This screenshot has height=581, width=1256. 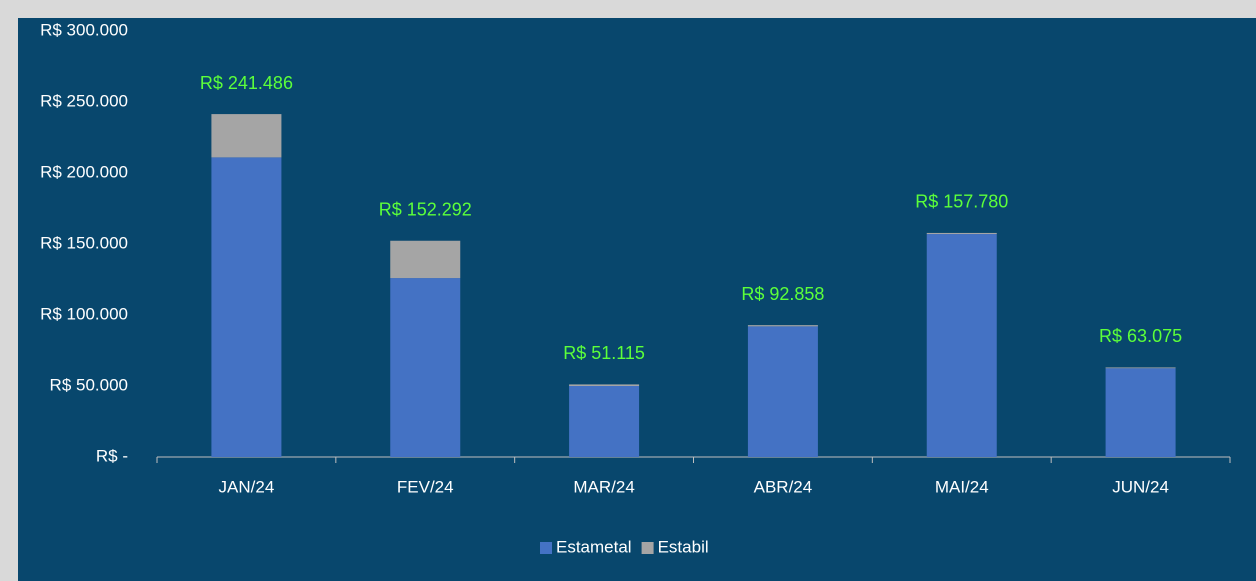 What do you see at coordinates (84, 171) in the screenshot?
I see `y-tick-label: R$ 200.000` at bounding box center [84, 171].